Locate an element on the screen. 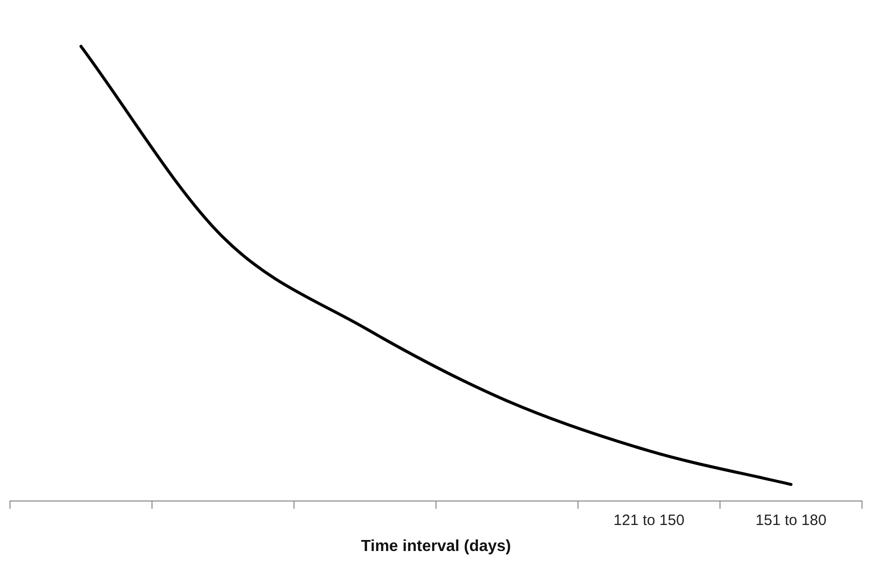 This screenshot has width=882, height=566. x-tick-label: 151 to 180 is located at coordinates (791, 520).